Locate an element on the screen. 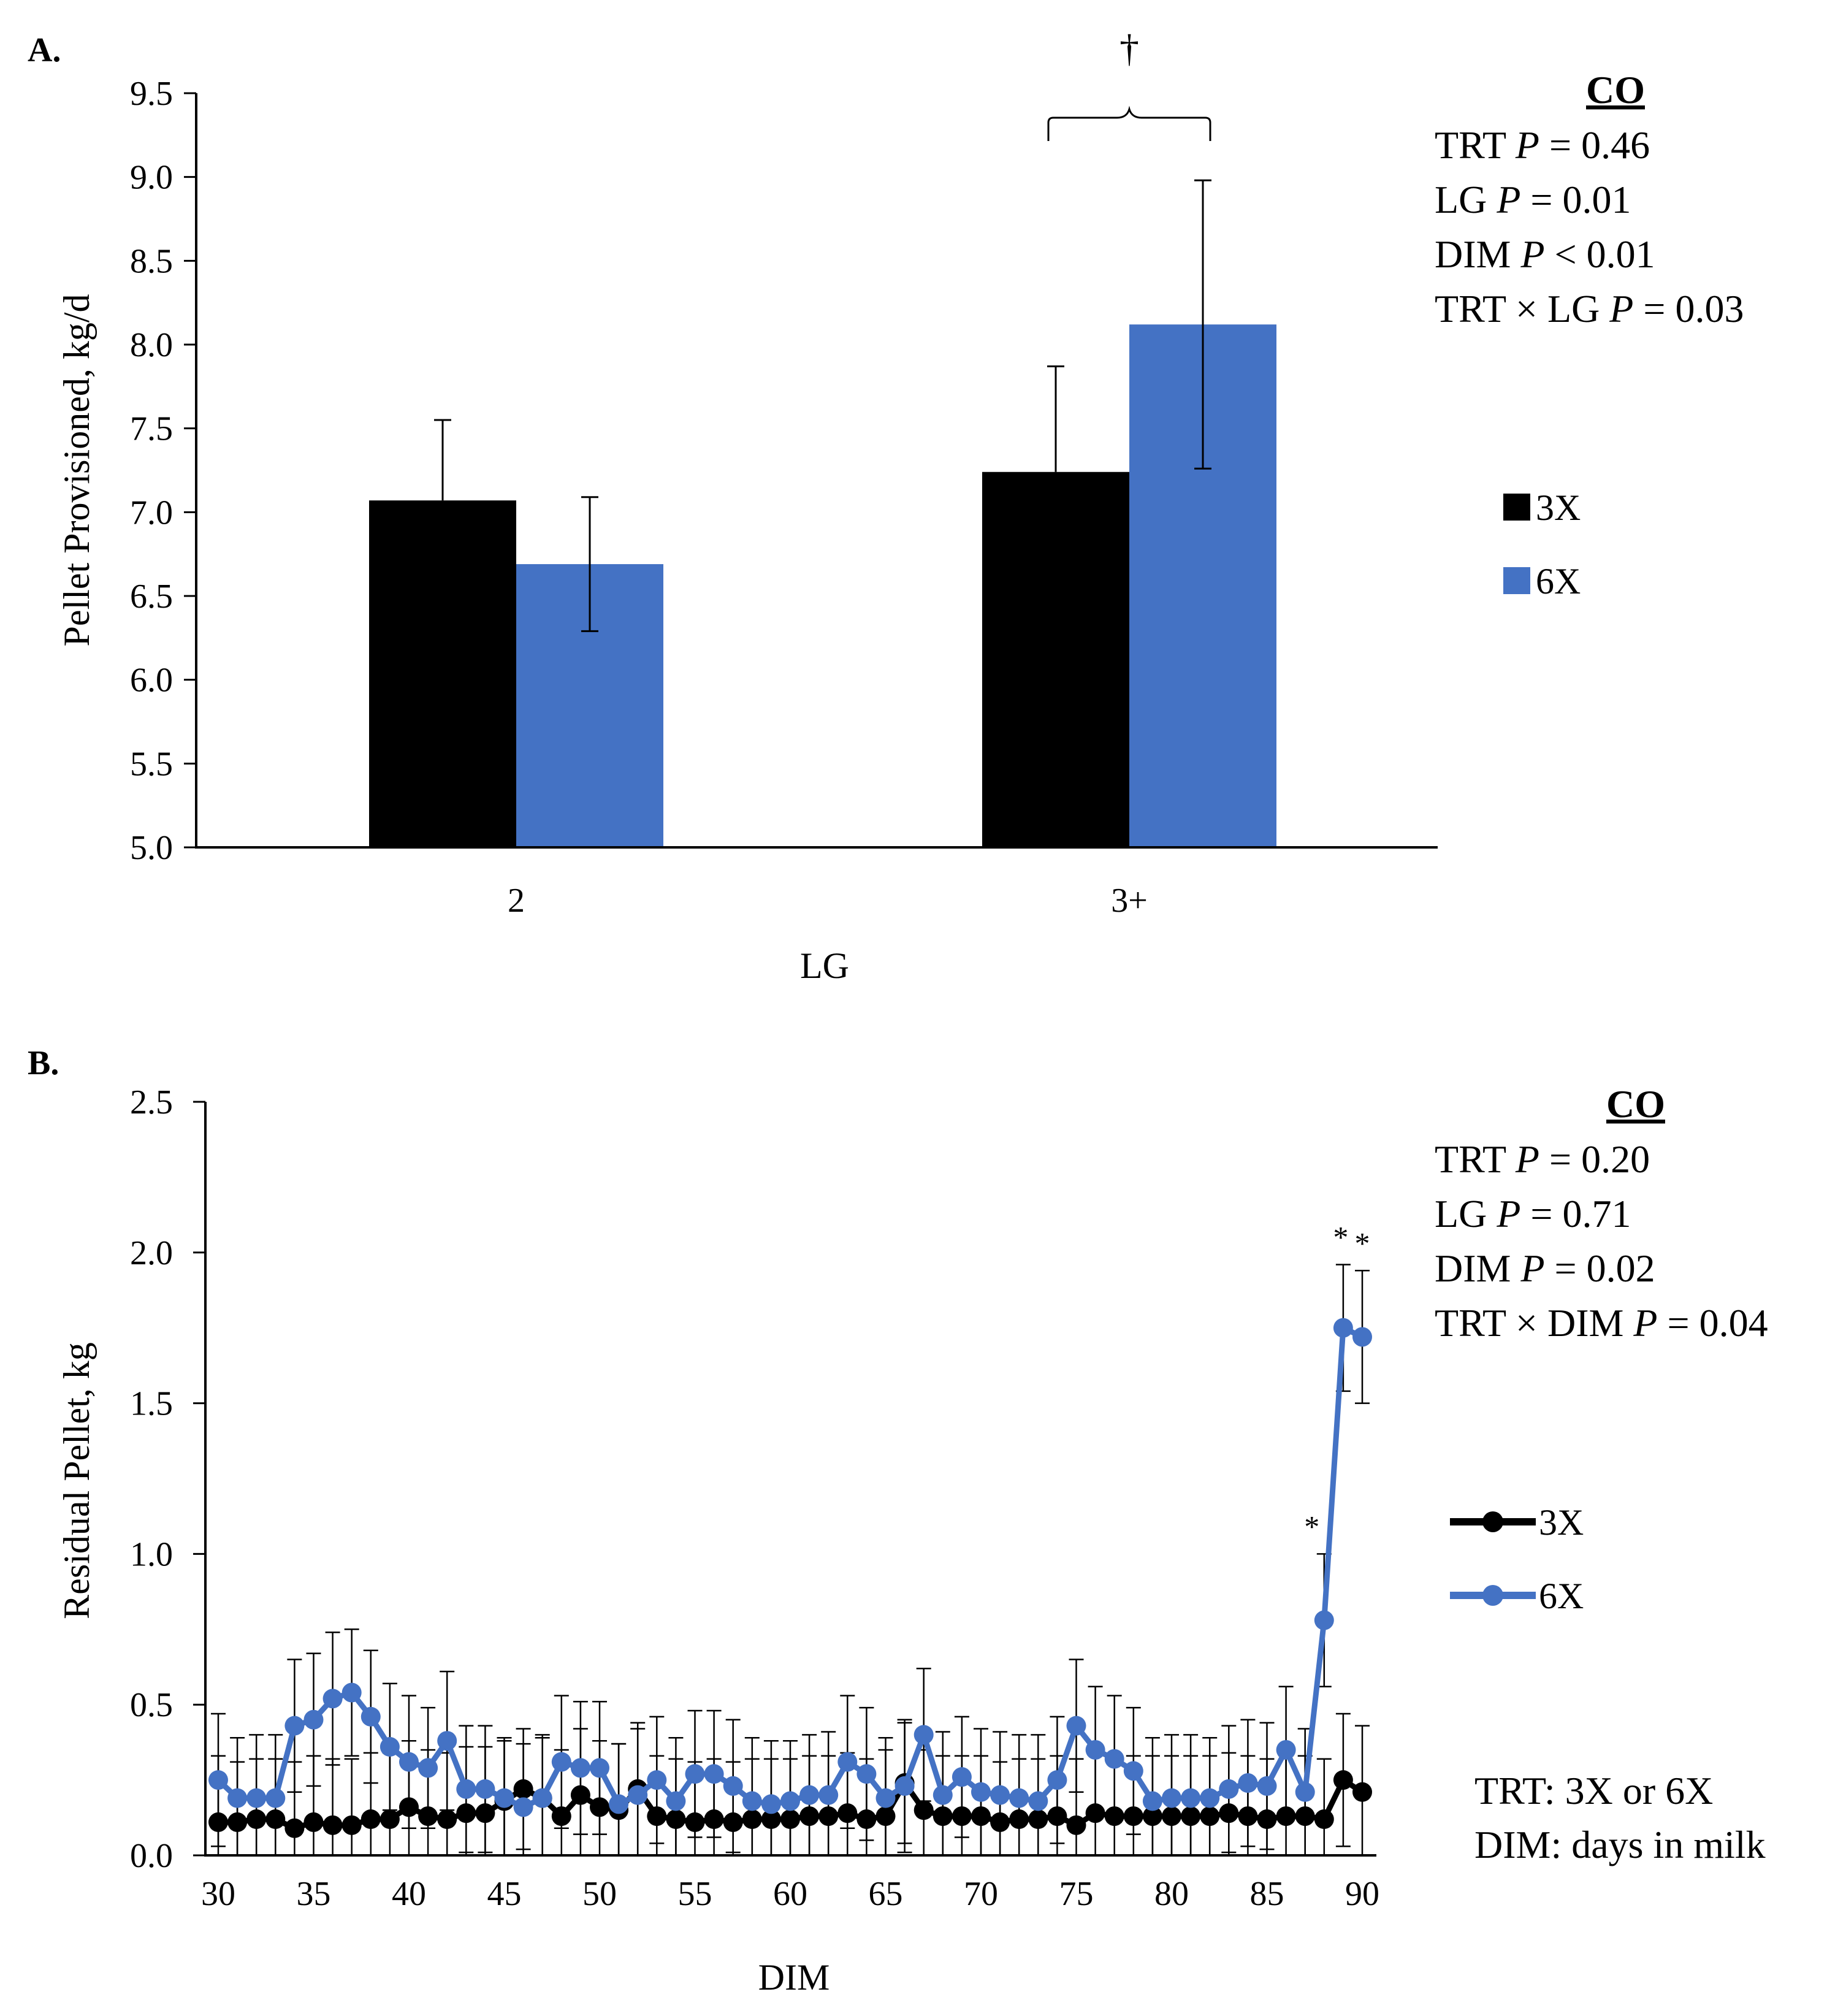 This screenshot has height=2016, width=1846. panel-b-x-ticks: 30 35 40 45 50 55 60 65 70 75 80 85 90 is located at coordinates (790, 1894).